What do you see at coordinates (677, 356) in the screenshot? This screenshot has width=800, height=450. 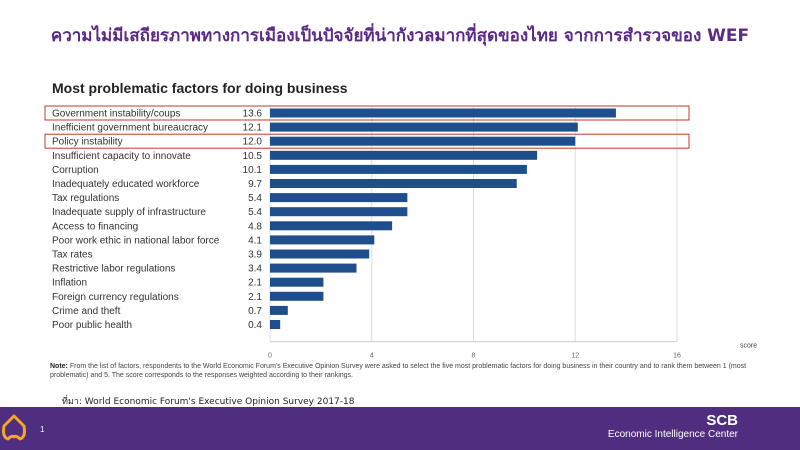 I see `x-tick-label: 16` at bounding box center [677, 356].